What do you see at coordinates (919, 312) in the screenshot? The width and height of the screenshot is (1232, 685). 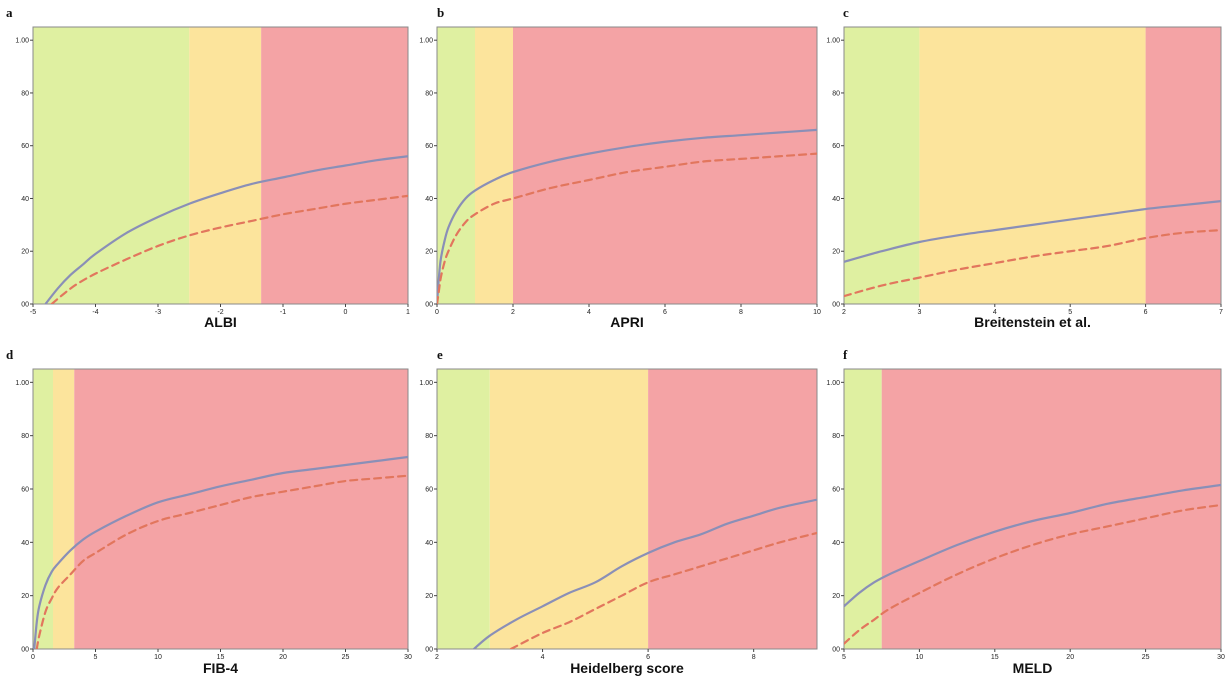 I see `x-tick-label: 3` at bounding box center [919, 312].